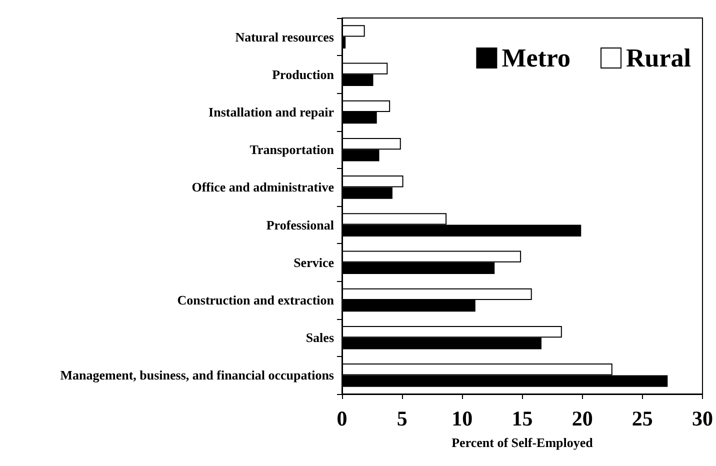  Describe the element at coordinates (642, 418) in the screenshot. I see `x-tick-label: 25` at that location.